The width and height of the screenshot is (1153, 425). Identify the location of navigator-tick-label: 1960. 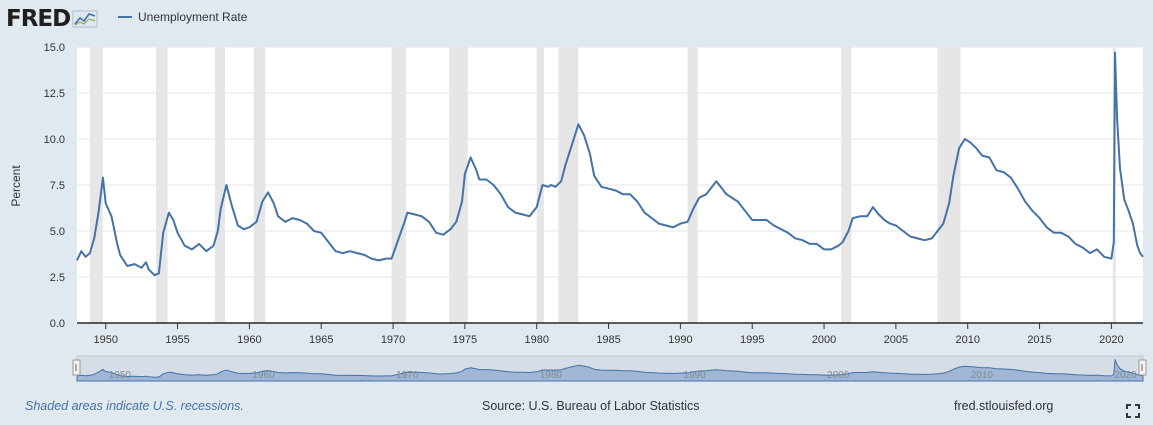
(263, 375).